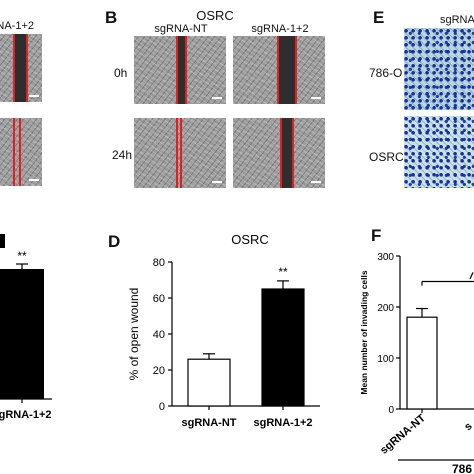  I want to click on panel-d-ytick-label: 20, so click(159, 371).